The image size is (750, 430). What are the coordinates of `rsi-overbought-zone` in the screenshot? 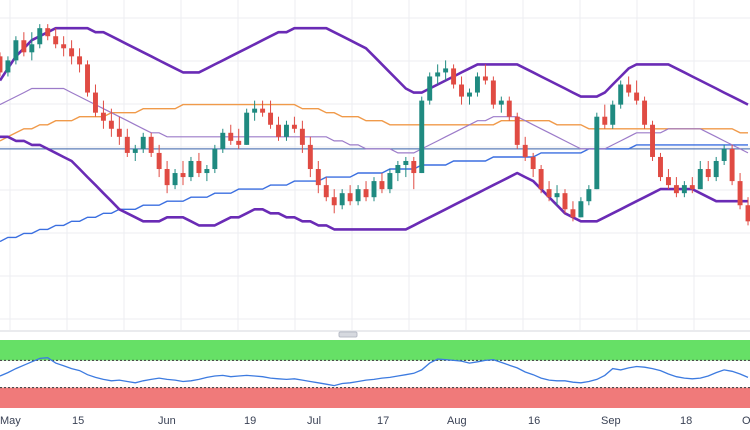 It's located at (375, 350).